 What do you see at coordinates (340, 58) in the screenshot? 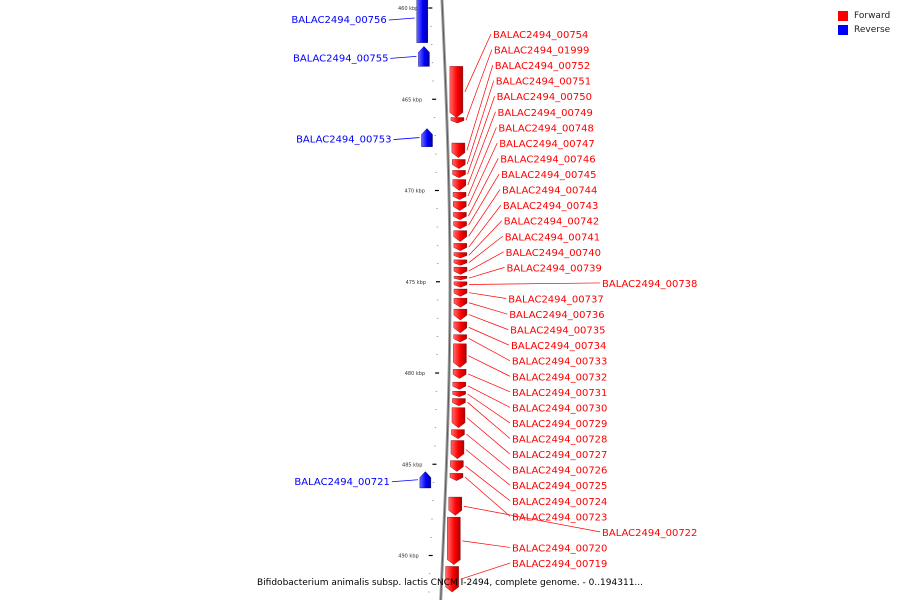
I see `reverse-gene-label: BALAC2494_00755` at bounding box center [340, 58].